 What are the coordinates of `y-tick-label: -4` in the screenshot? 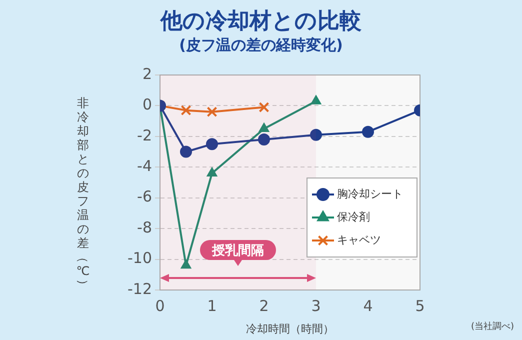 It's located at (144, 166).